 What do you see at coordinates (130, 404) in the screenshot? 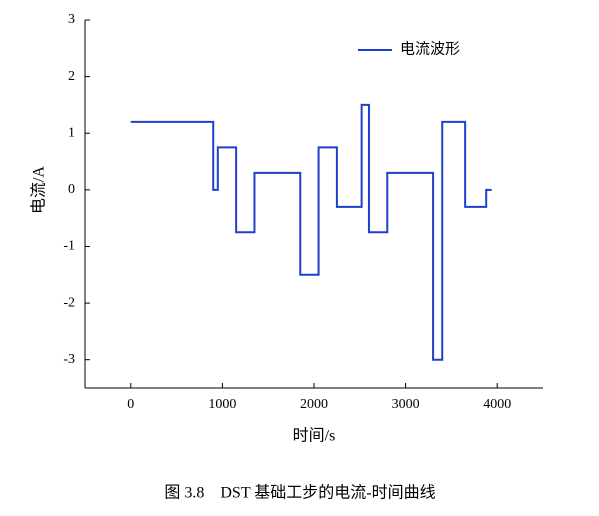
I see `x-tick-label: 0` at bounding box center [130, 404].